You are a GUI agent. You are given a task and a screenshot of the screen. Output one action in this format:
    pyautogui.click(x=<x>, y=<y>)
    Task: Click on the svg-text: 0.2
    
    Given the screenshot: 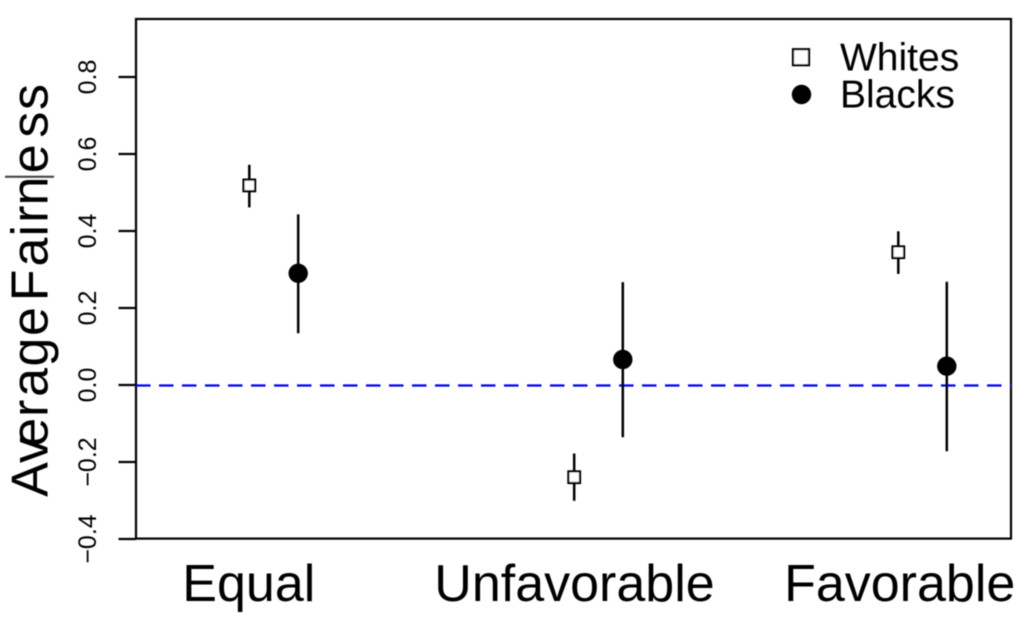 What is the action you would take?
    pyautogui.click(x=88, y=308)
    